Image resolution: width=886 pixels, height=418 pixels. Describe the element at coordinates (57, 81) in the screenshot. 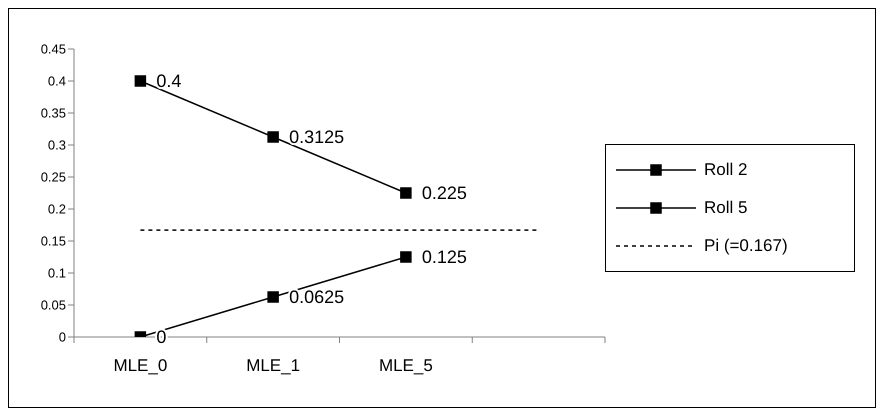

I see `y-tick-label: 0.4` at that location.